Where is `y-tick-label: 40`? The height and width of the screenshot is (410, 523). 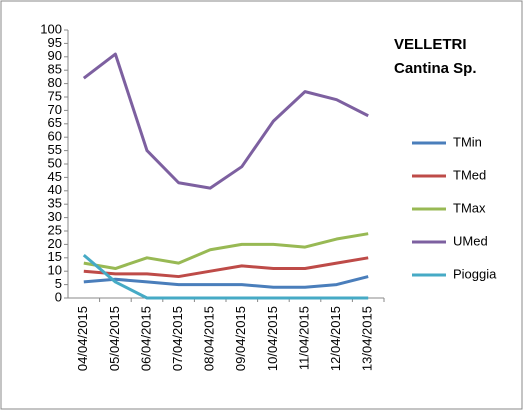
y-tick-label: 40 is located at coordinates (55, 189).